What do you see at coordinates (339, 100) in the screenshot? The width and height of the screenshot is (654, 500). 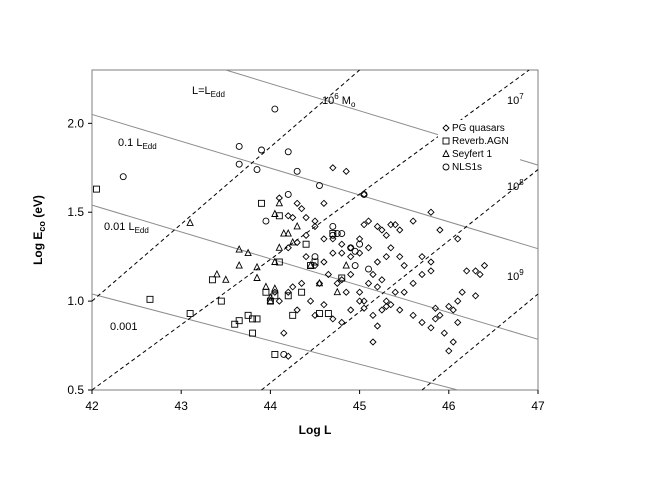 I see `mass-1e6-label: 106 Mo` at bounding box center [339, 100].